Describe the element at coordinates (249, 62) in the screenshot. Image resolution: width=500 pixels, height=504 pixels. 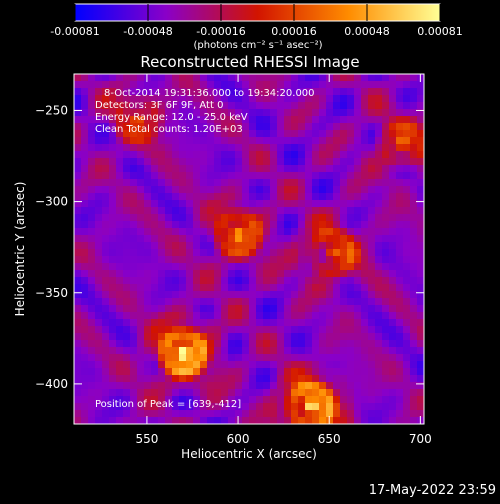
I see `chart-title: Reconstructed RHESSI Image` at that location.